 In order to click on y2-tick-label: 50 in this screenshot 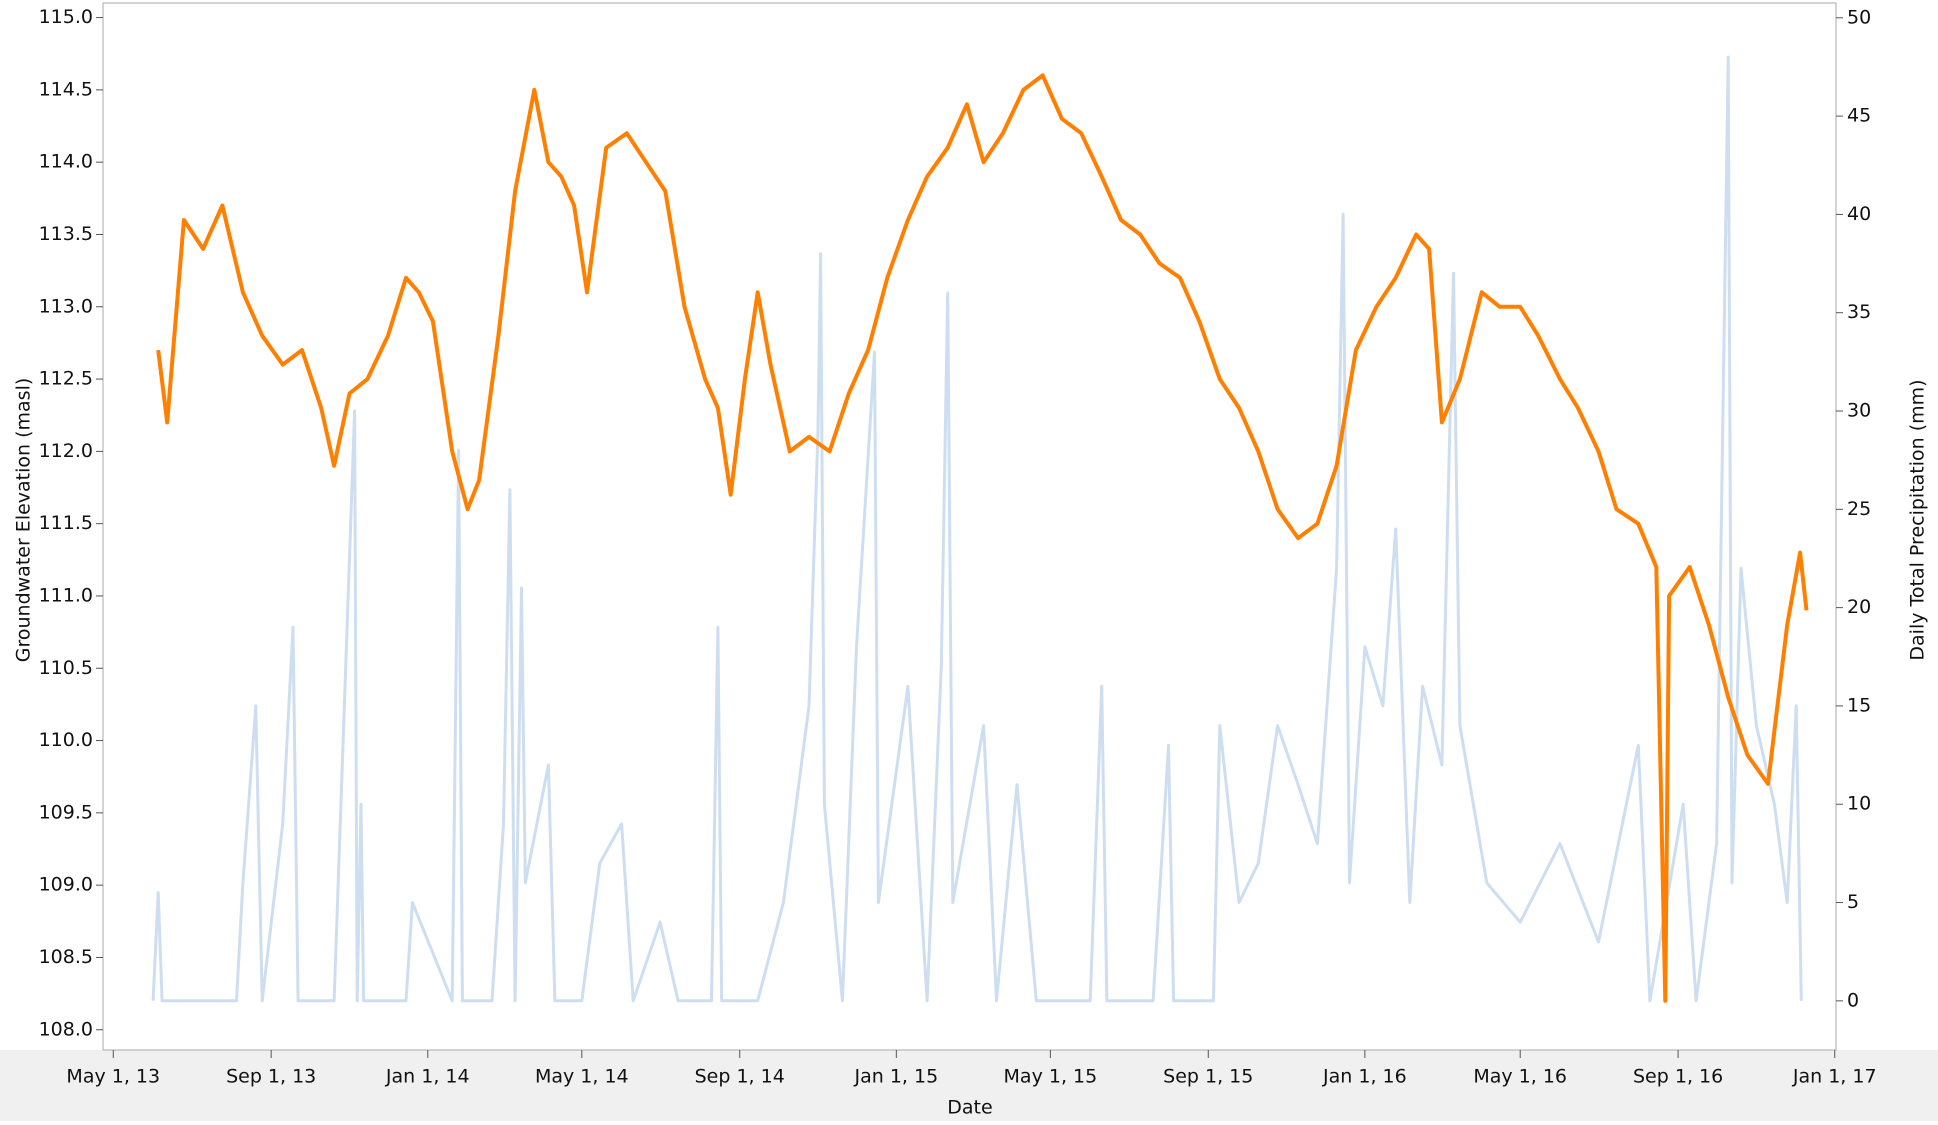, I will do `click(1859, 17)`.